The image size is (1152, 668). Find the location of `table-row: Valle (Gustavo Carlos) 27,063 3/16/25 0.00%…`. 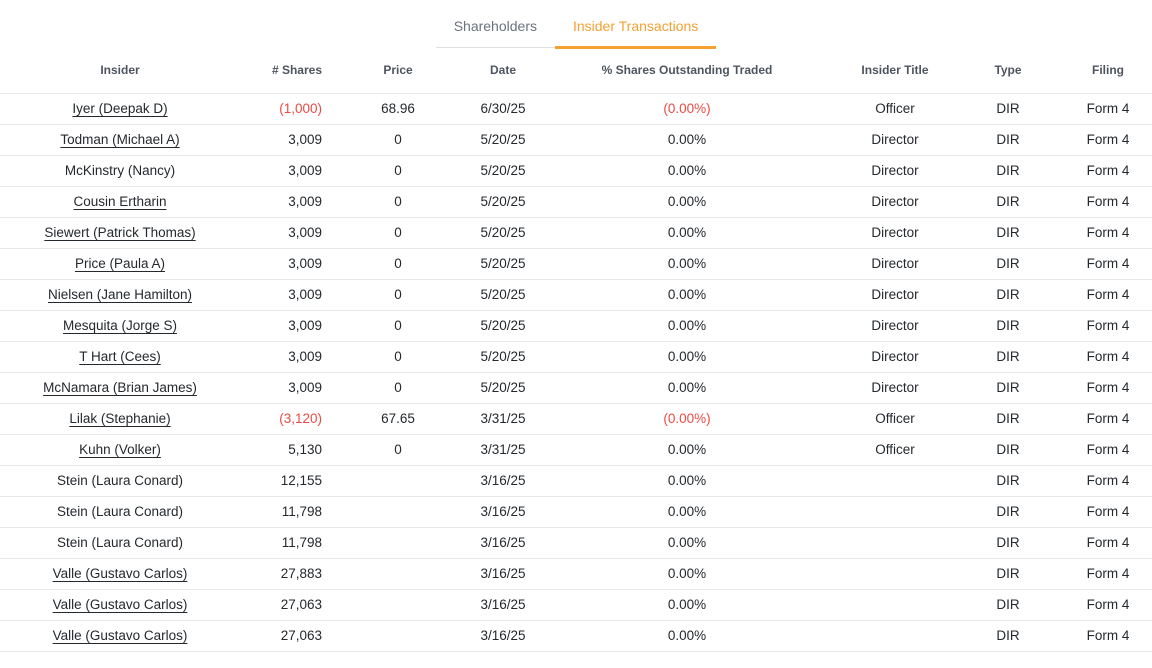

table-row: Valle (Gustavo Carlos) 27,063 3/16/25 0.00%… is located at coordinates (576, 636).